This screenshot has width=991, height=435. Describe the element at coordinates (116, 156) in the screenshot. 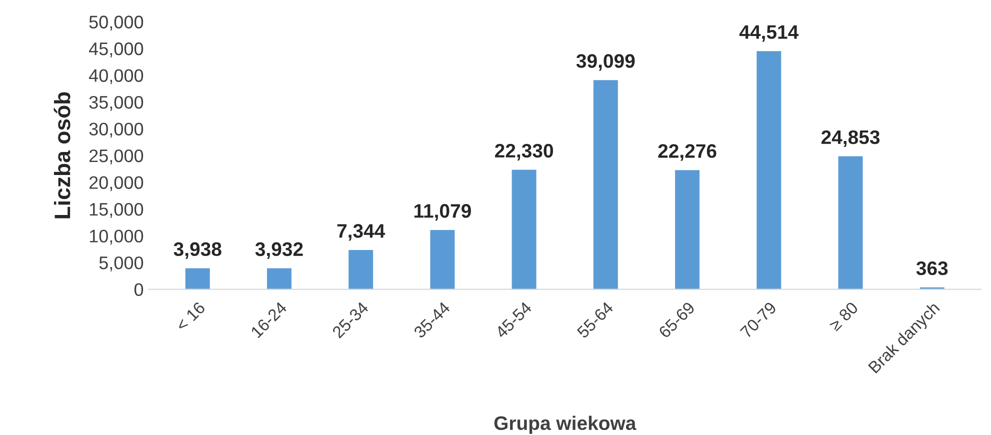

I see `y-tick-label: 25,000` at that location.